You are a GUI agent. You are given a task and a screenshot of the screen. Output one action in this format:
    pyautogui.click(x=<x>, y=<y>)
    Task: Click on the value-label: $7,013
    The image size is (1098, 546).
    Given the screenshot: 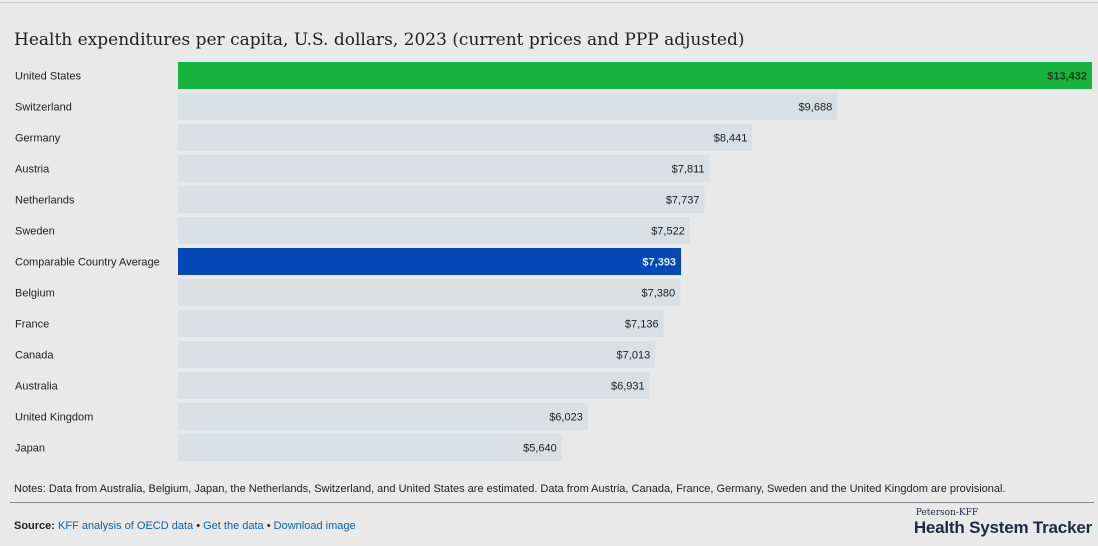 What is the action you would take?
    pyautogui.click(x=634, y=356)
    